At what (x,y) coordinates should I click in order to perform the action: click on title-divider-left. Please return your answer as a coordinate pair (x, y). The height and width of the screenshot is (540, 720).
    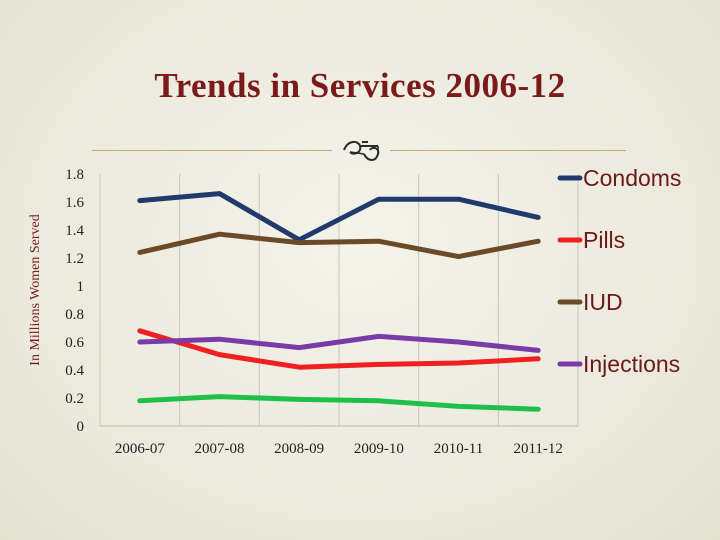
    Looking at the image, I should click on (212, 150).